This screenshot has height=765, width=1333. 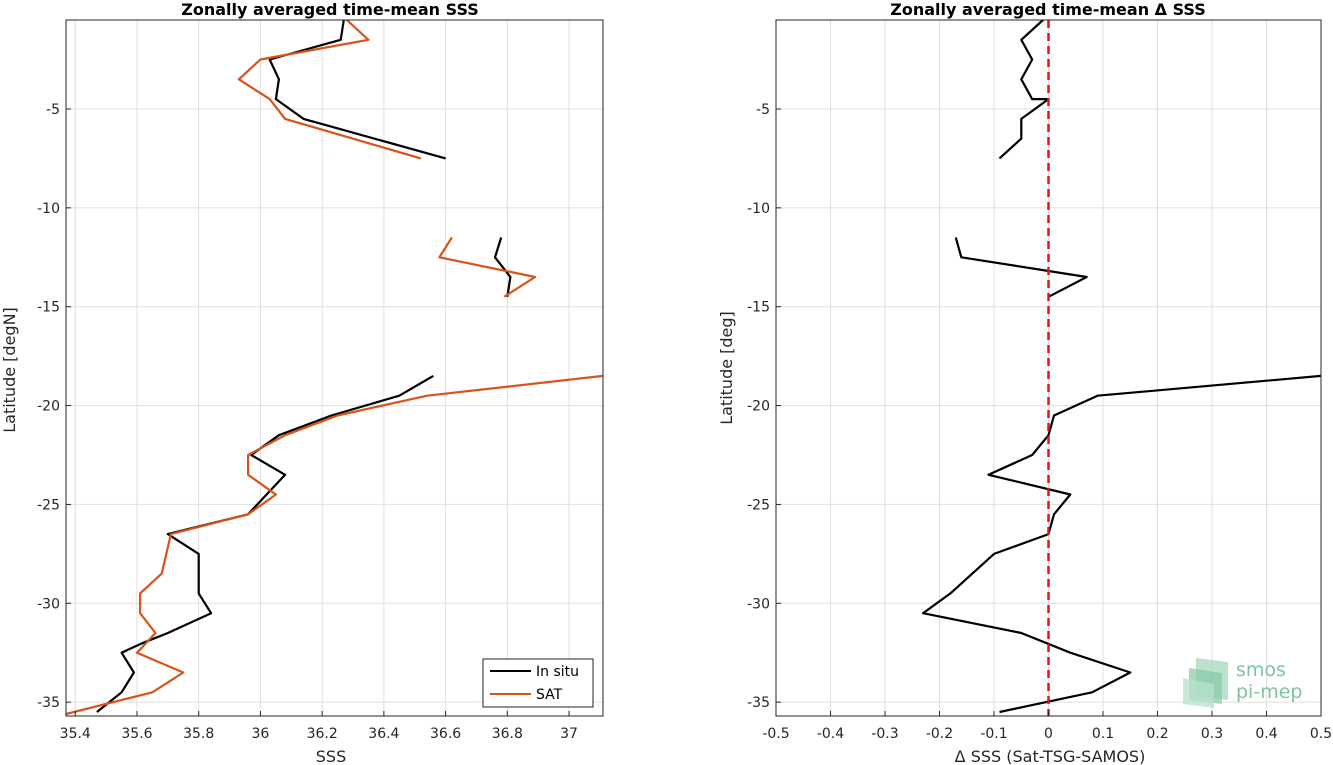 What do you see at coordinates (322, 734) in the screenshot?
I see `x-tick-label: 36.2` at bounding box center [322, 734].